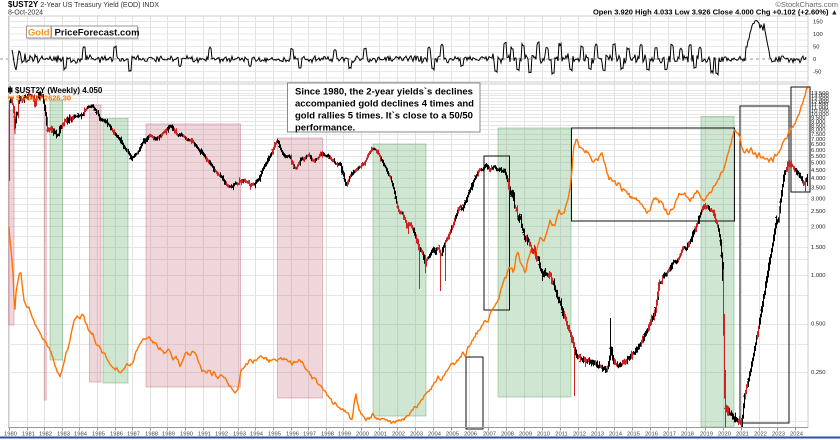 The height and width of the screenshot is (440, 840). I want to click on svg-text: 2007, so click(489, 435).